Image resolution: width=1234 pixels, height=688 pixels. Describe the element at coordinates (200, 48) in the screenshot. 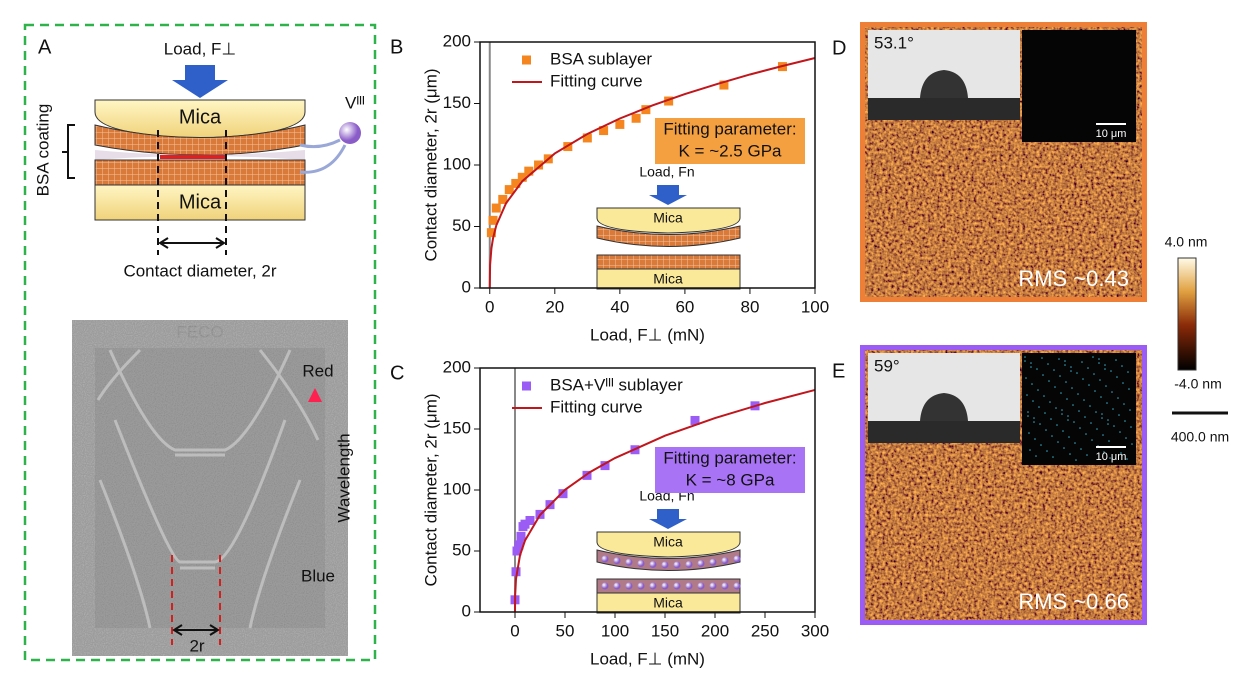

I see `load-label: Load, F⊥` at that location.